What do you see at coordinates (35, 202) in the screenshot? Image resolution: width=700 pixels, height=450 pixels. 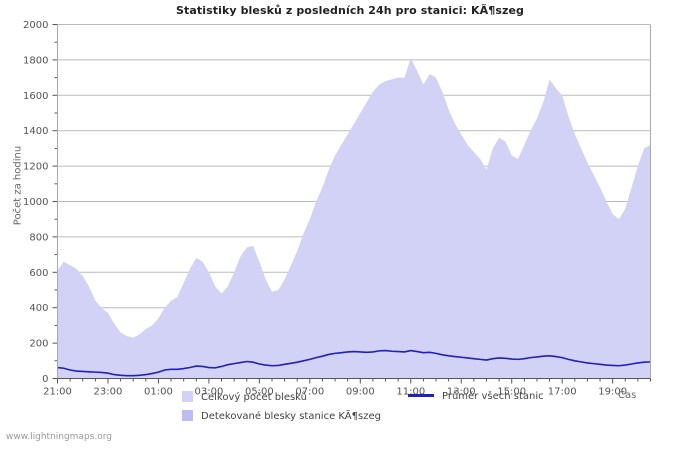 I see `svg-text: 1000` at bounding box center [35, 202].